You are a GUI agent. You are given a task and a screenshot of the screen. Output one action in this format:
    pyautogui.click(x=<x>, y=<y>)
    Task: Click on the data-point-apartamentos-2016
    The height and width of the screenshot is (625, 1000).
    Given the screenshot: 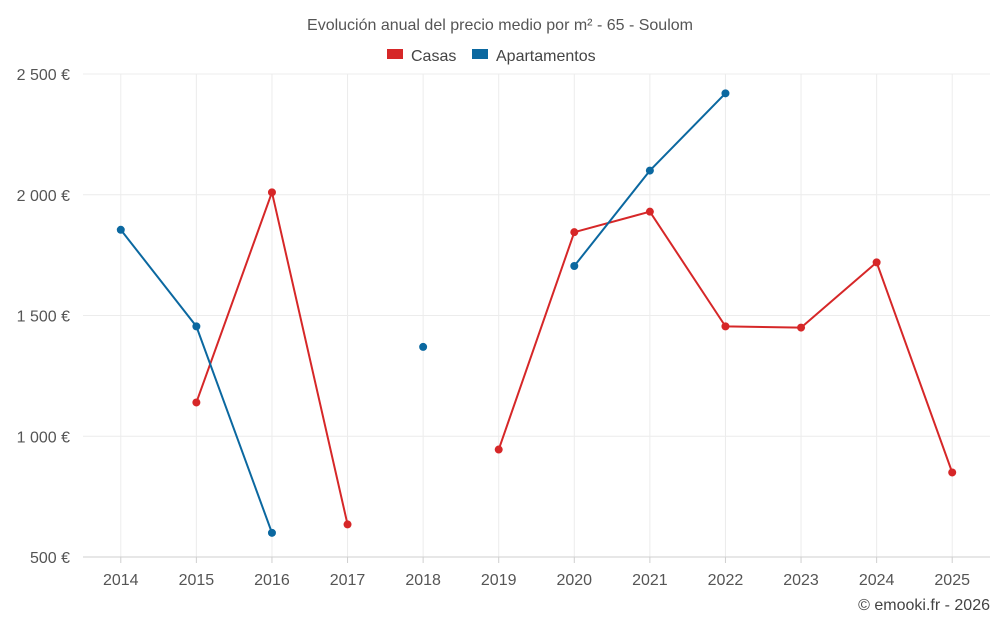 What is the action you would take?
    pyautogui.click(x=271, y=532)
    